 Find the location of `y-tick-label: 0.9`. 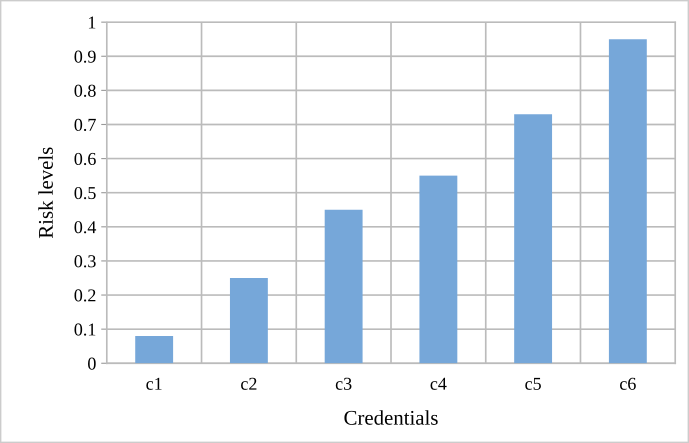

y-tick-label: 0.9 is located at coordinates (85, 56).